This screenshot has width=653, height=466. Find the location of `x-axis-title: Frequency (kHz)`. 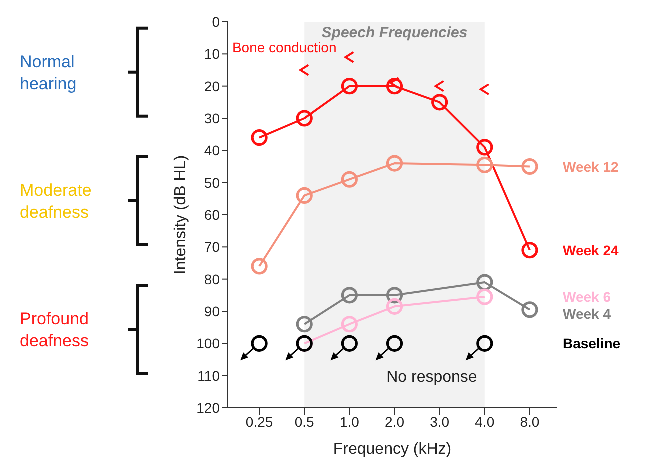

x-axis-title: Frequency (kHz) is located at coordinates (392, 449).